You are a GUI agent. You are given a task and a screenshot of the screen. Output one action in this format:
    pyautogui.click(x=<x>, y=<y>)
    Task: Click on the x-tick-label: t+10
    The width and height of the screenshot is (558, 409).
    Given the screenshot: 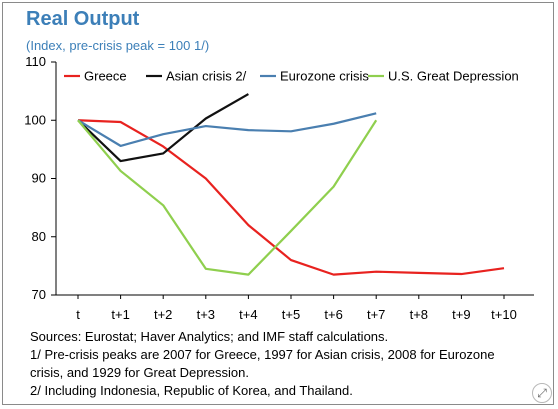 What is the action you would take?
    pyautogui.click(x=504, y=314)
    